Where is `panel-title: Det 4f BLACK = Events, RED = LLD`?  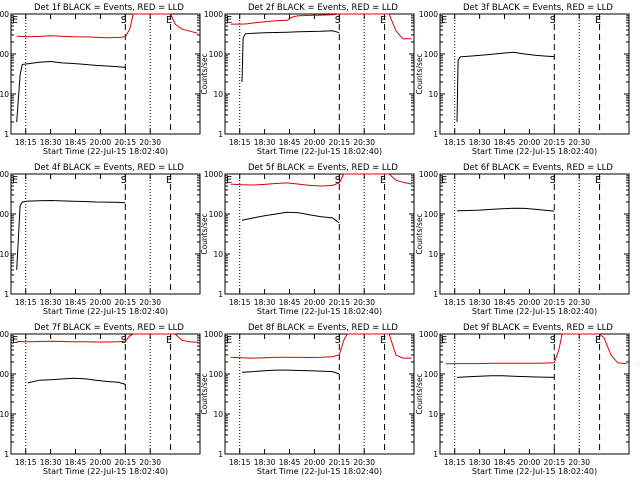 panel-title: Det 4f BLACK = Events, RED = LLD is located at coordinates (109, 168).